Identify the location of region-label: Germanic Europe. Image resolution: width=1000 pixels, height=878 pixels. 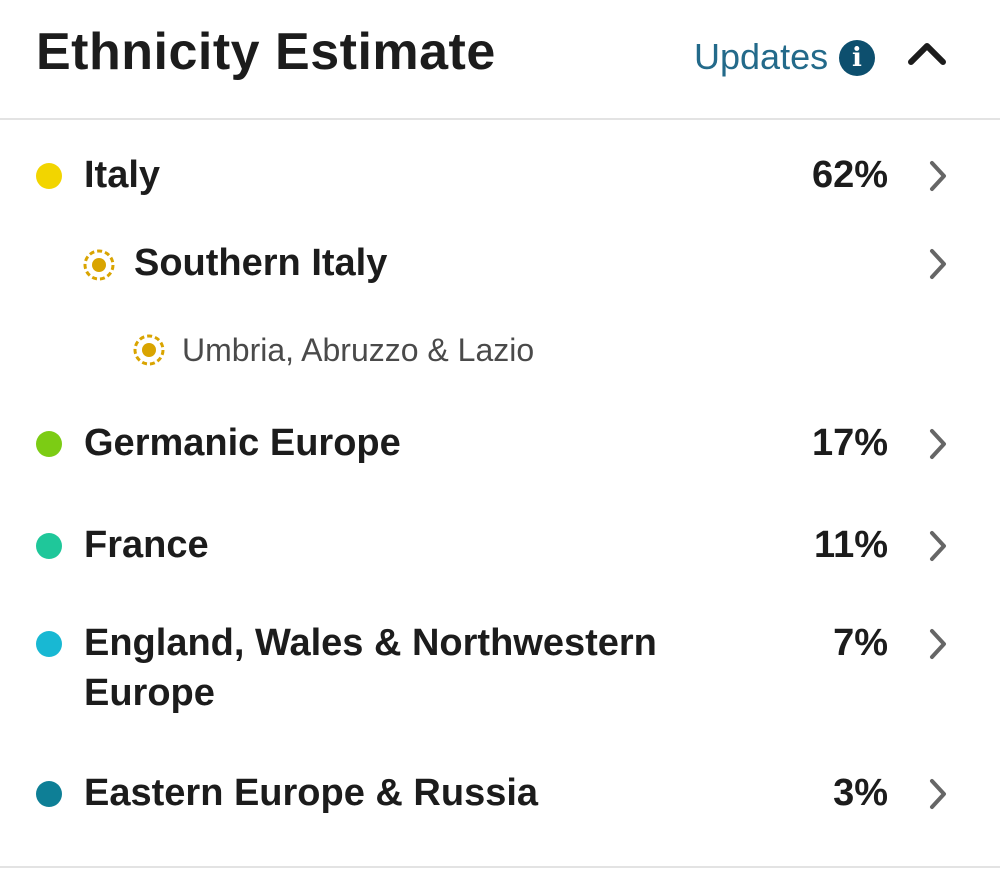
(242, 443).